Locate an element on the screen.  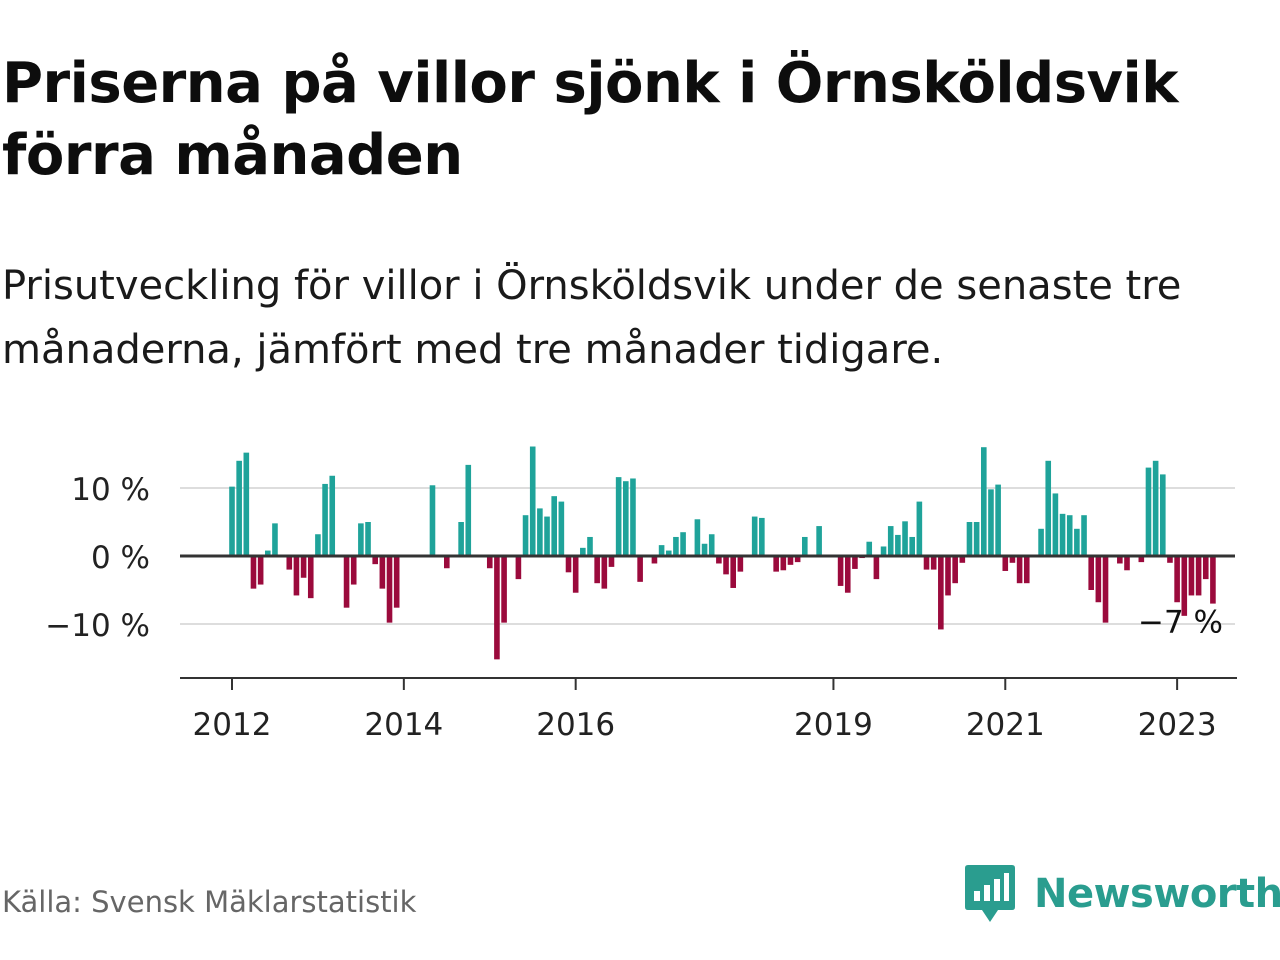
x-tick-label: 2019 is located at coordinates (833, 725).